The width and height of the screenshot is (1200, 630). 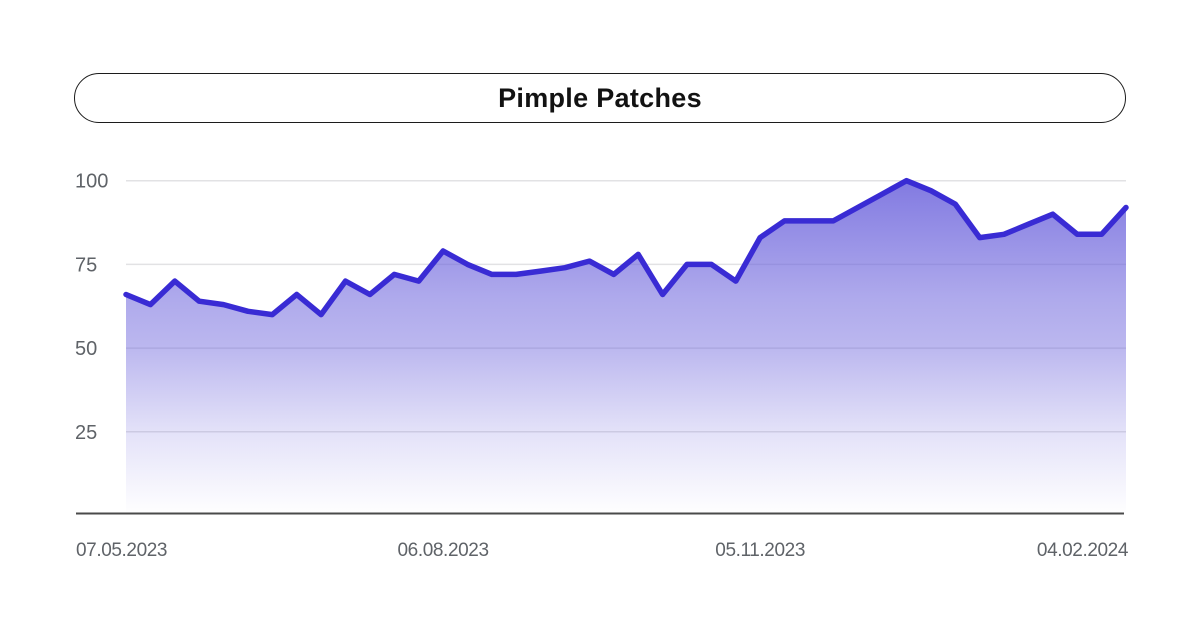 I want to click on y-axis-label-50: 50, so click(x=86, y=349).